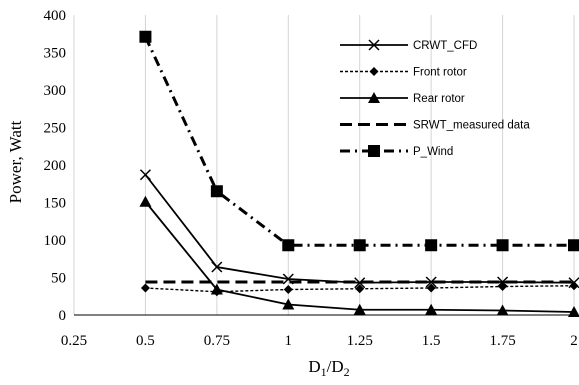 This screenshot has width=579, height=385. I want to click on y-tick-label: 250, so click(55, 129).